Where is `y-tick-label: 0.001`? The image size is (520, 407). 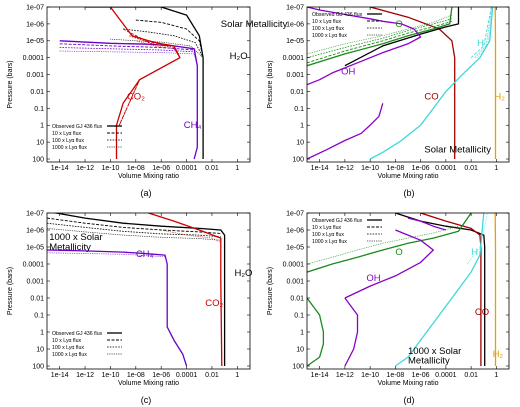 y-tick-label: 0.001 is located at coordinates (35, 75).